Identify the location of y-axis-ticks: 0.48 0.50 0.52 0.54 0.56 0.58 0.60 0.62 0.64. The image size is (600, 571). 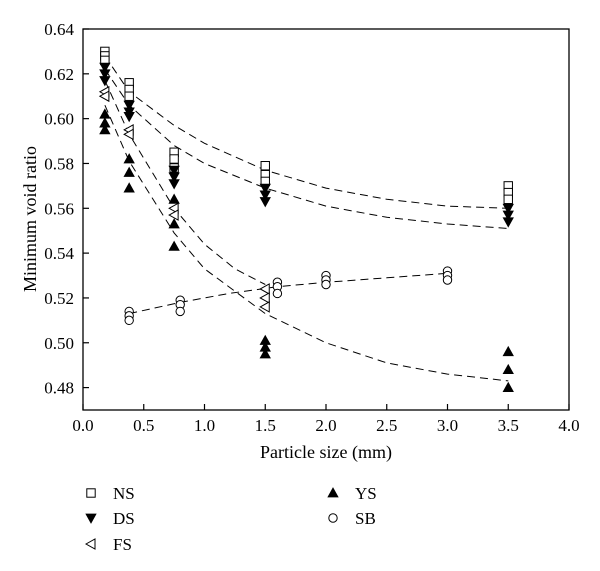
(66, 209).